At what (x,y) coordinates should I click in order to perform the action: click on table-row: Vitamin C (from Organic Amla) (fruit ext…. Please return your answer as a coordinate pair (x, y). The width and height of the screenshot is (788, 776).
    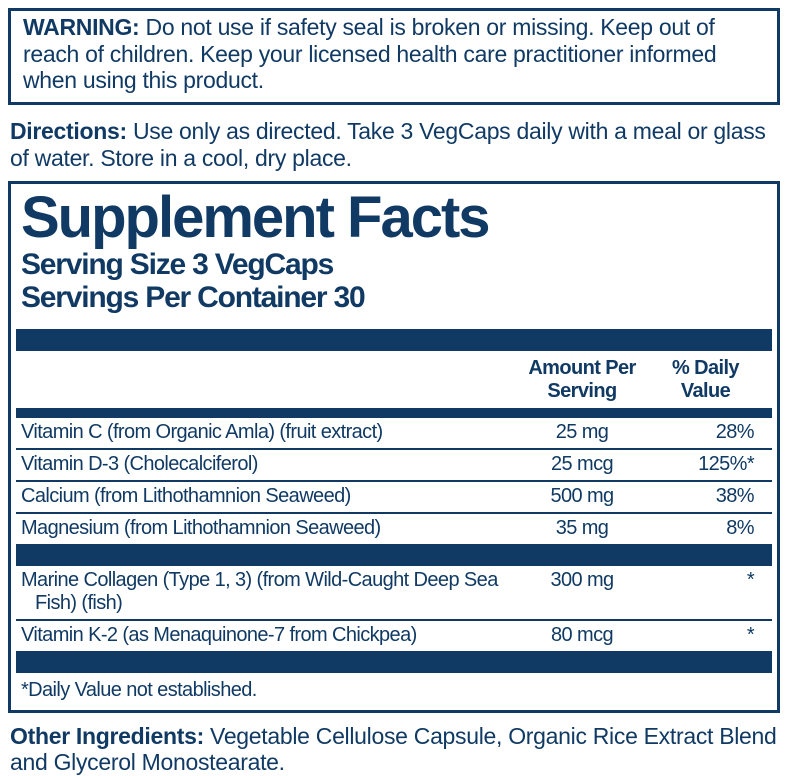
    Looking at the image, I should click on (394, 434).